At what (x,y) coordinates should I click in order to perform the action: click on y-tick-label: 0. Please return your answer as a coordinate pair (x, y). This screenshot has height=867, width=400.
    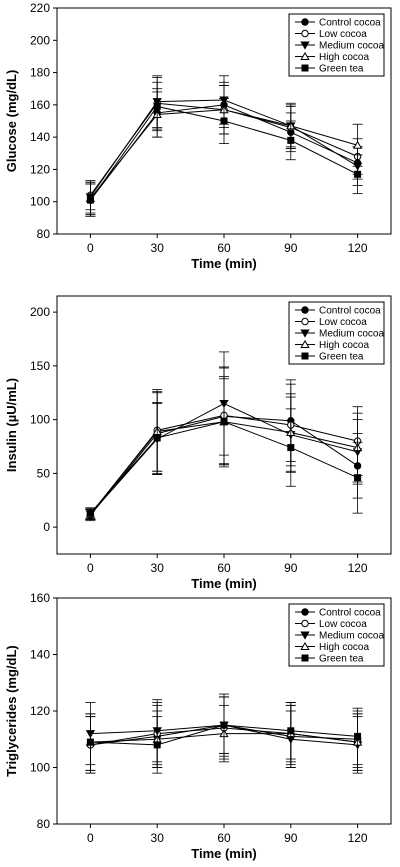
    Looking at the image, I should click on (46, 527).